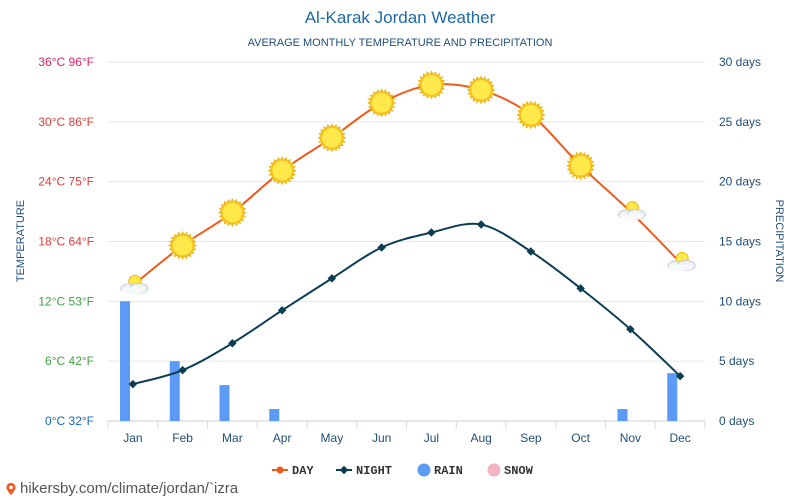 Image resolution: width=800 pixels, height=500 pixels. I want to click on x-tick-label: Jul, so click(431, 438).